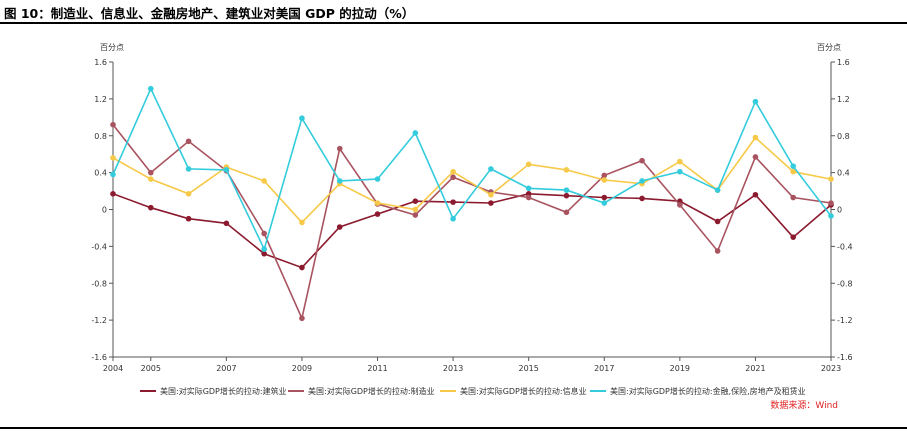 The width and height of the screenshot is (907, 431). I want to click on series-line-construction, so click(472, 230).